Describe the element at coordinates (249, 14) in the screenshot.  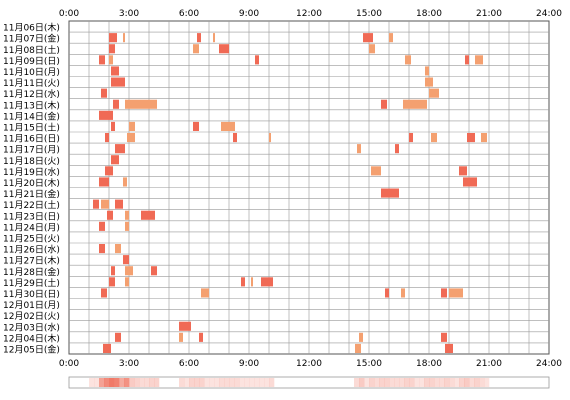
I see `x-tick-label-top: 9:00` at that location.